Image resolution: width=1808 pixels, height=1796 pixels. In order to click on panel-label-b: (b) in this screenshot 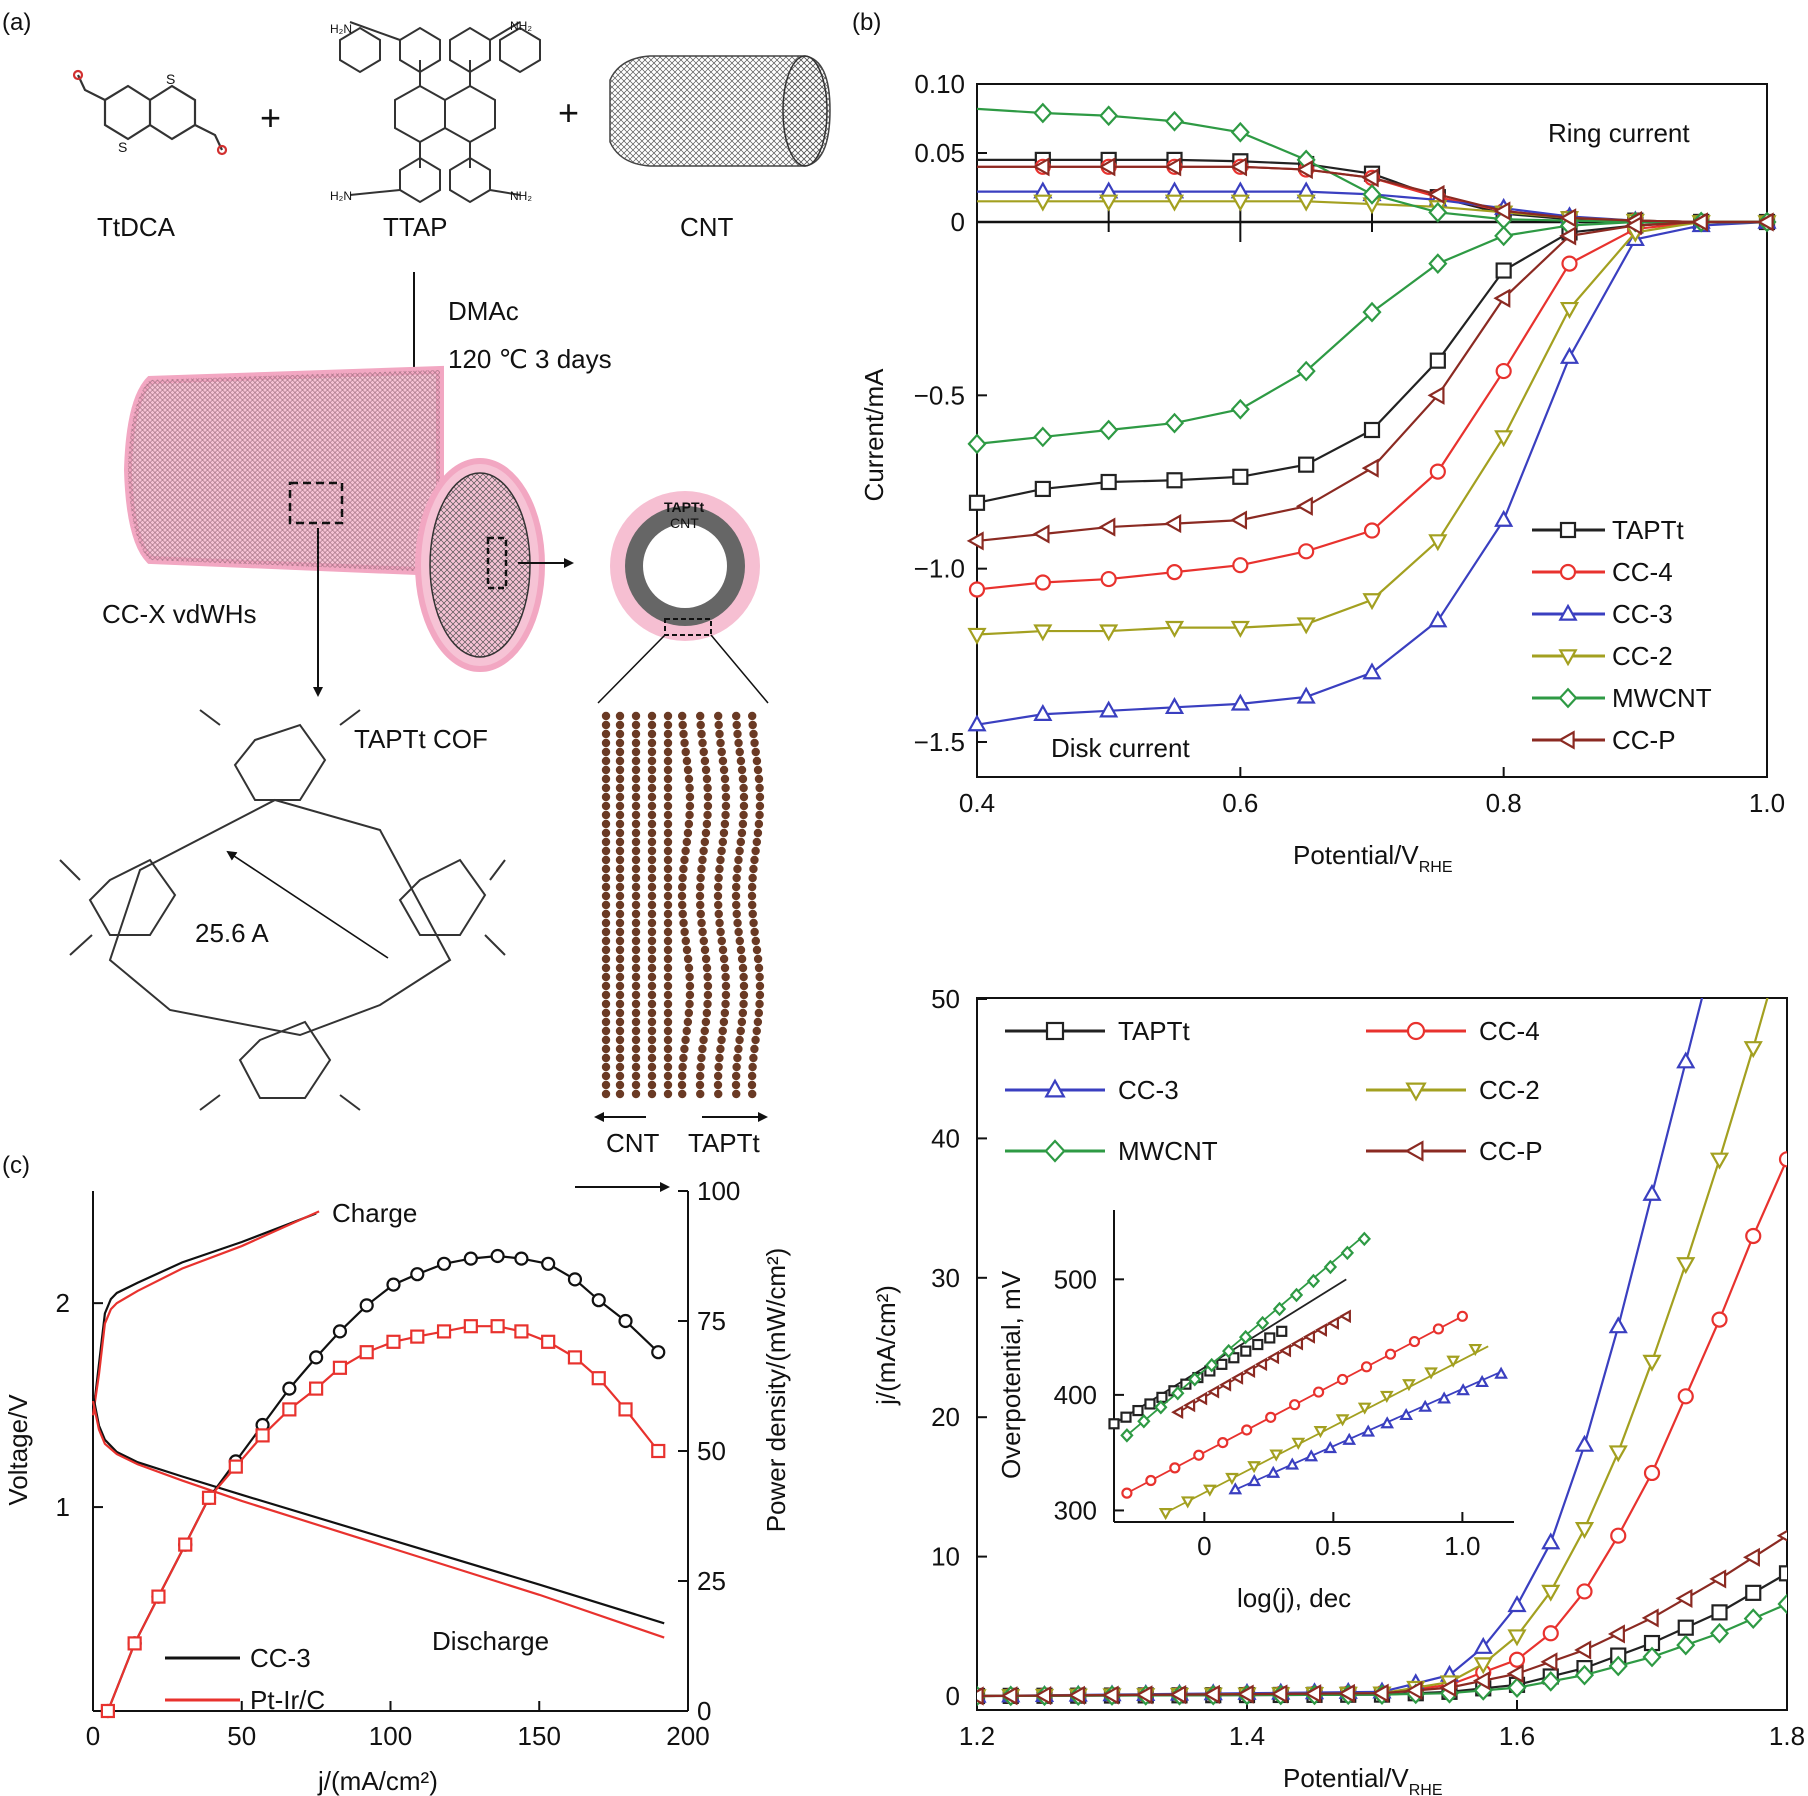, I will do `click(866, 22)`.